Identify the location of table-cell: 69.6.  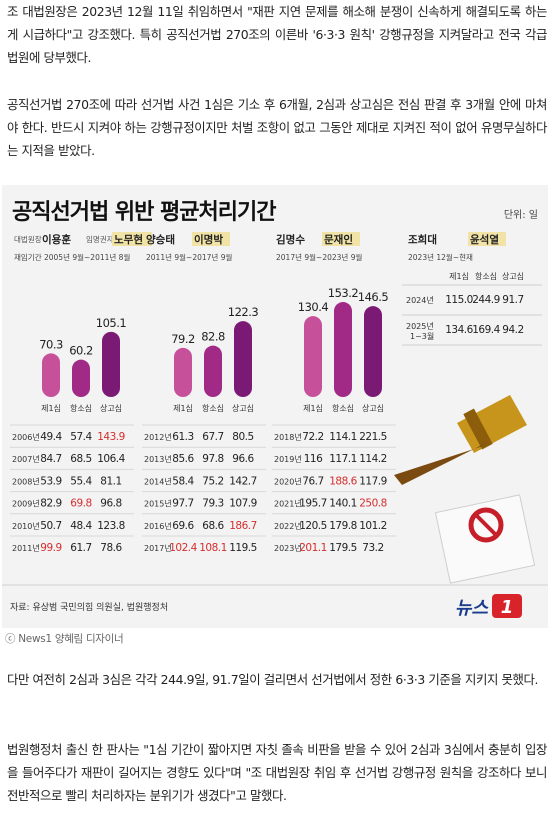
(183, 526).